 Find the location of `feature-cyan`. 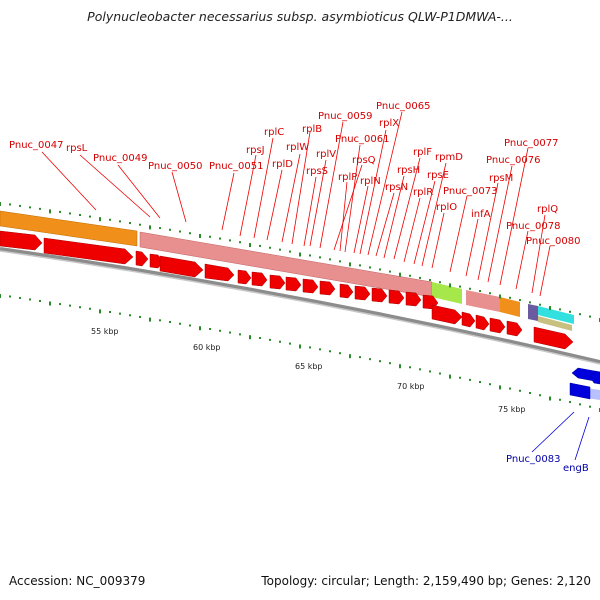

feature-cyan is located at coordinates (556, 315).